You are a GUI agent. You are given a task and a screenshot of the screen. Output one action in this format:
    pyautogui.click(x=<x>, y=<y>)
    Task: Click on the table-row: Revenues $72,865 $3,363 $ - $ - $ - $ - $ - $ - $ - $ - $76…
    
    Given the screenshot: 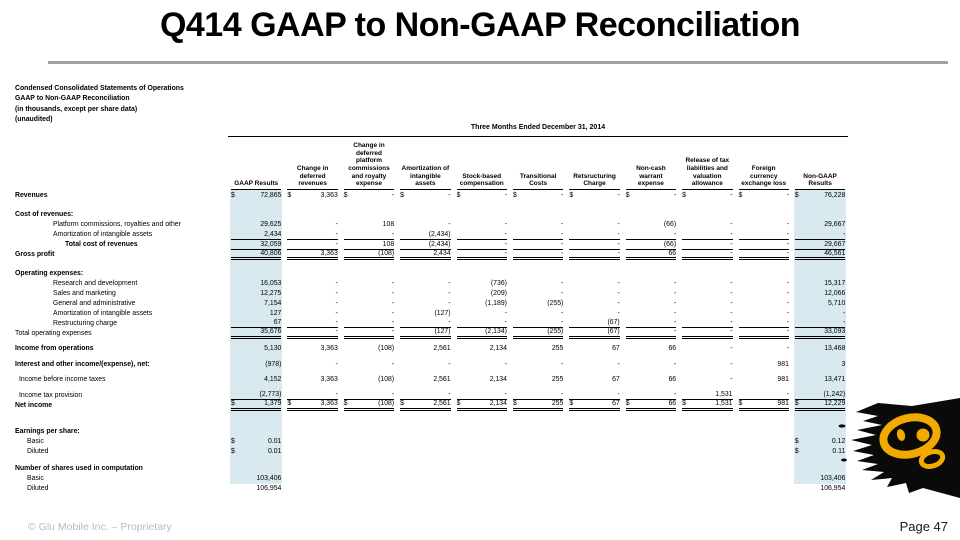 What is the action you would take?
    pyautogui.click(x=433, y=195)
    